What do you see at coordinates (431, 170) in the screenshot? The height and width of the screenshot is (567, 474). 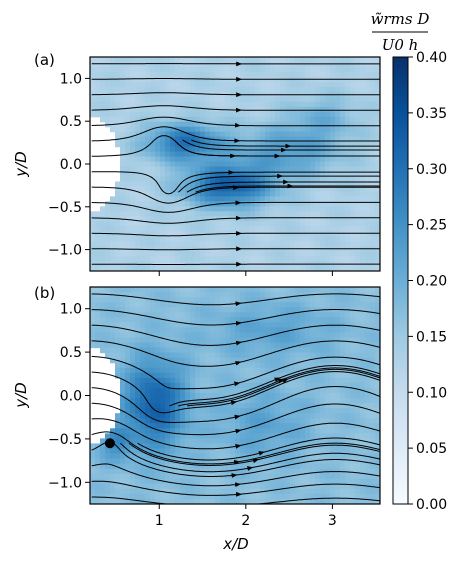 I see `colorbar-tick-label: 0.30` at bounding box center [431, 170].